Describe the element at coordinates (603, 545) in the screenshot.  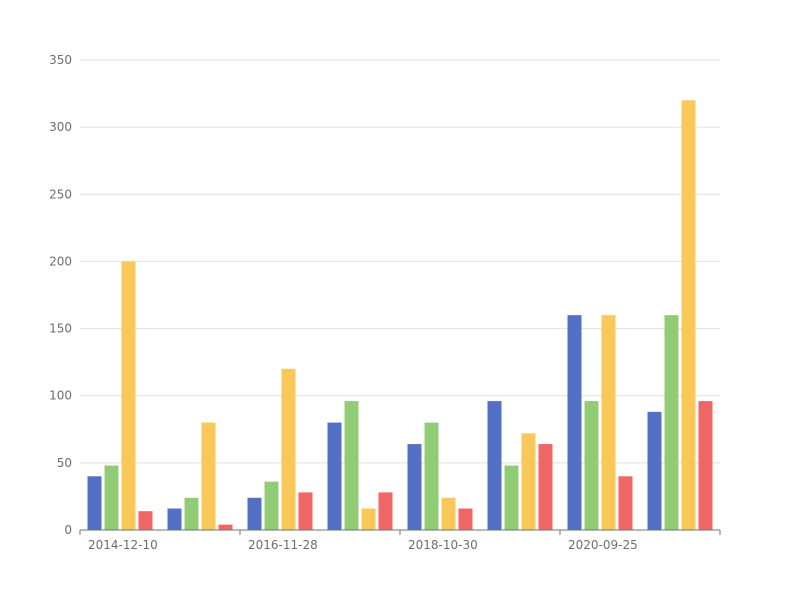
I see `x-tick-label: 2020-09-25` at that location.